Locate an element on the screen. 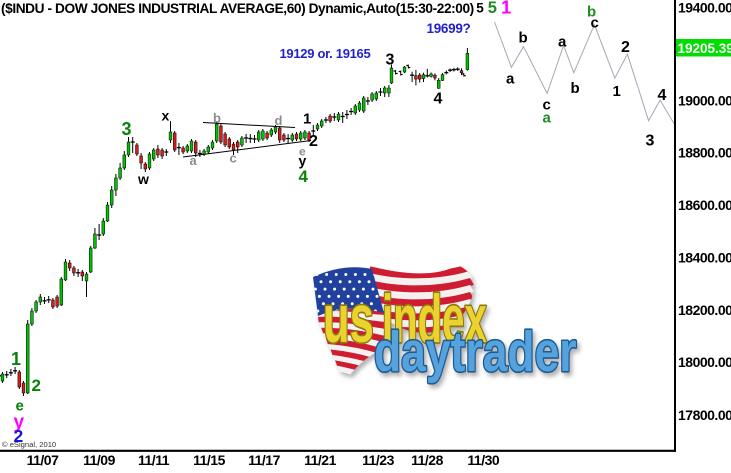  svg-text: 17800.00 is located at coordinates (704, 415).